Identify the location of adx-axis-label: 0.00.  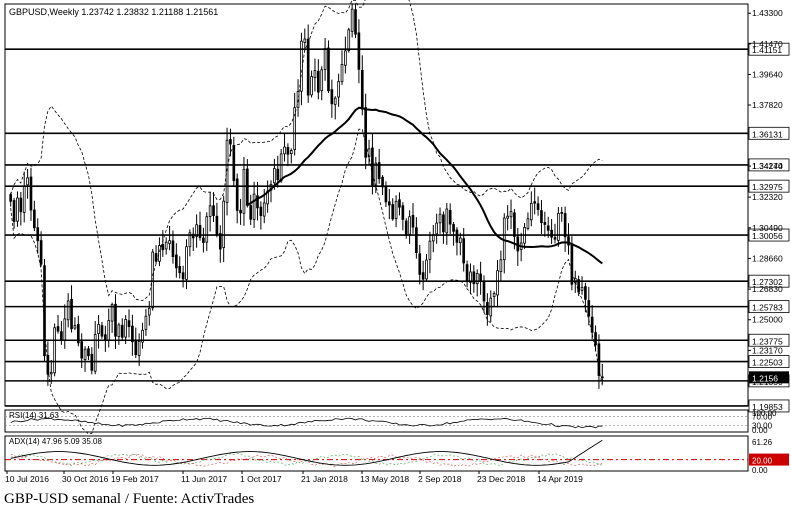
(760, 470).